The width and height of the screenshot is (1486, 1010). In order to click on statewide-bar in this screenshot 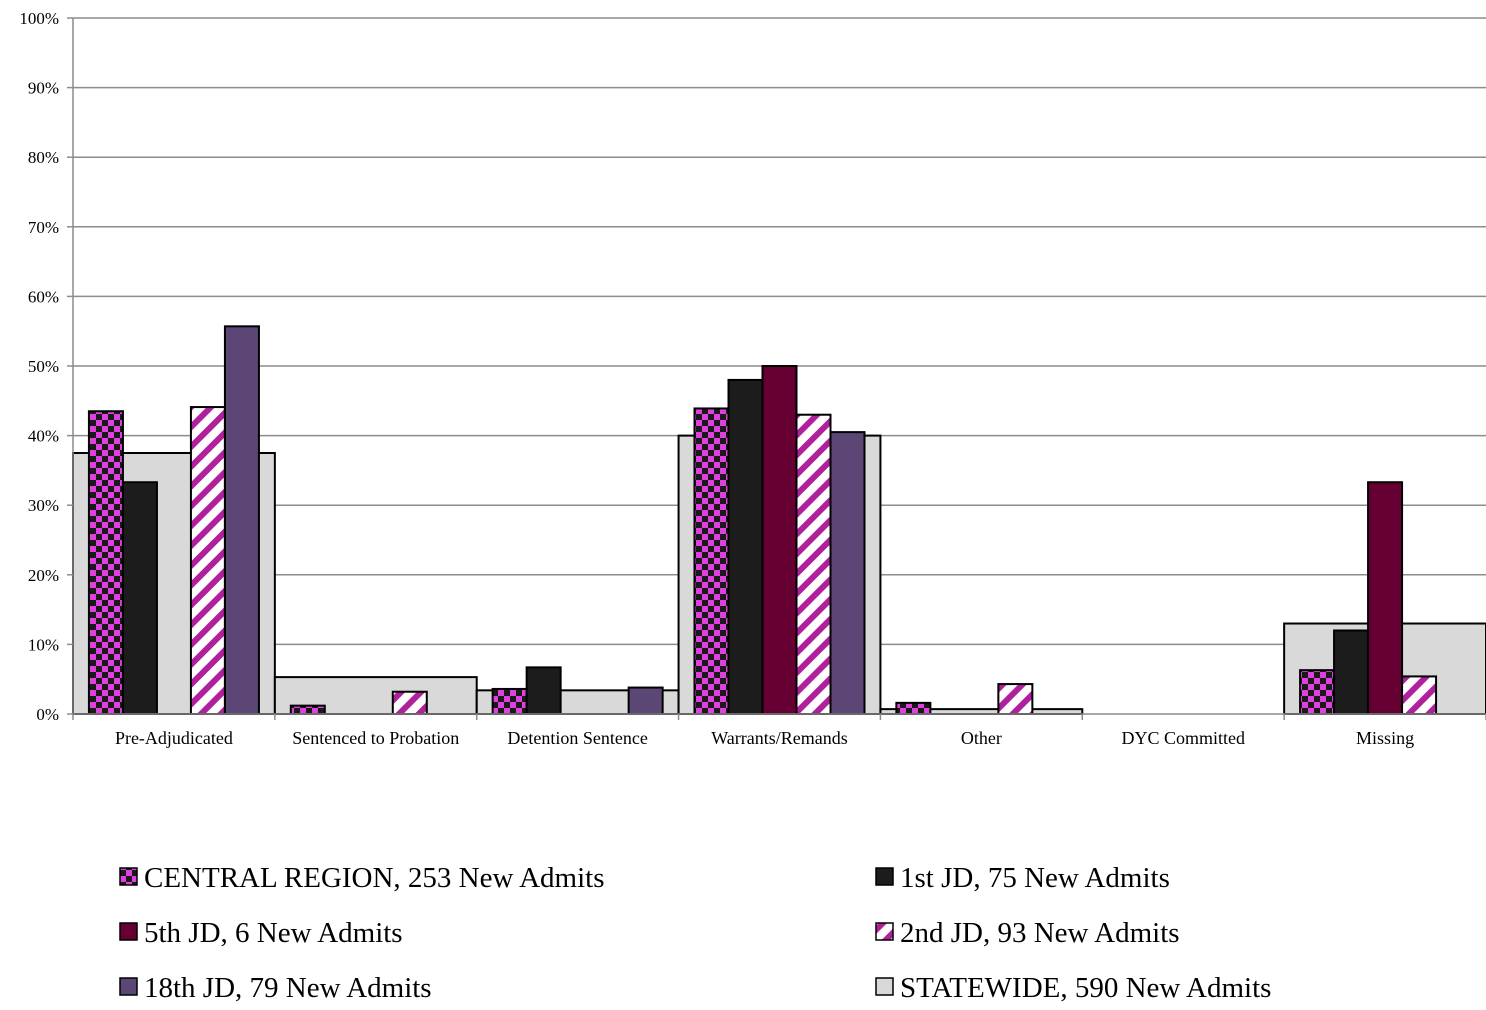, I will do `click(375, 695)`.